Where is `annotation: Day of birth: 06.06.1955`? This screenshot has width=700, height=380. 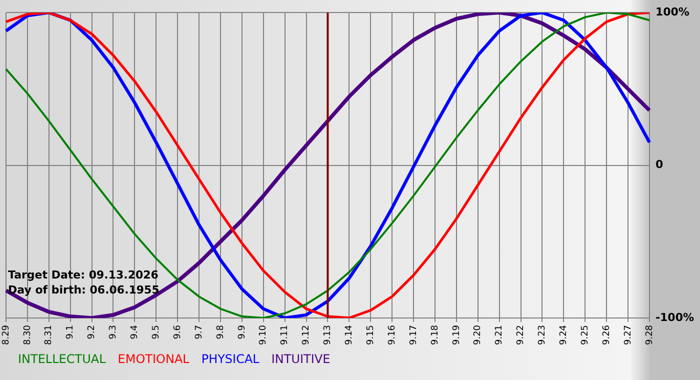 annotation: Day of birth: 06.06.1955 is located at coordinates (84, 289).